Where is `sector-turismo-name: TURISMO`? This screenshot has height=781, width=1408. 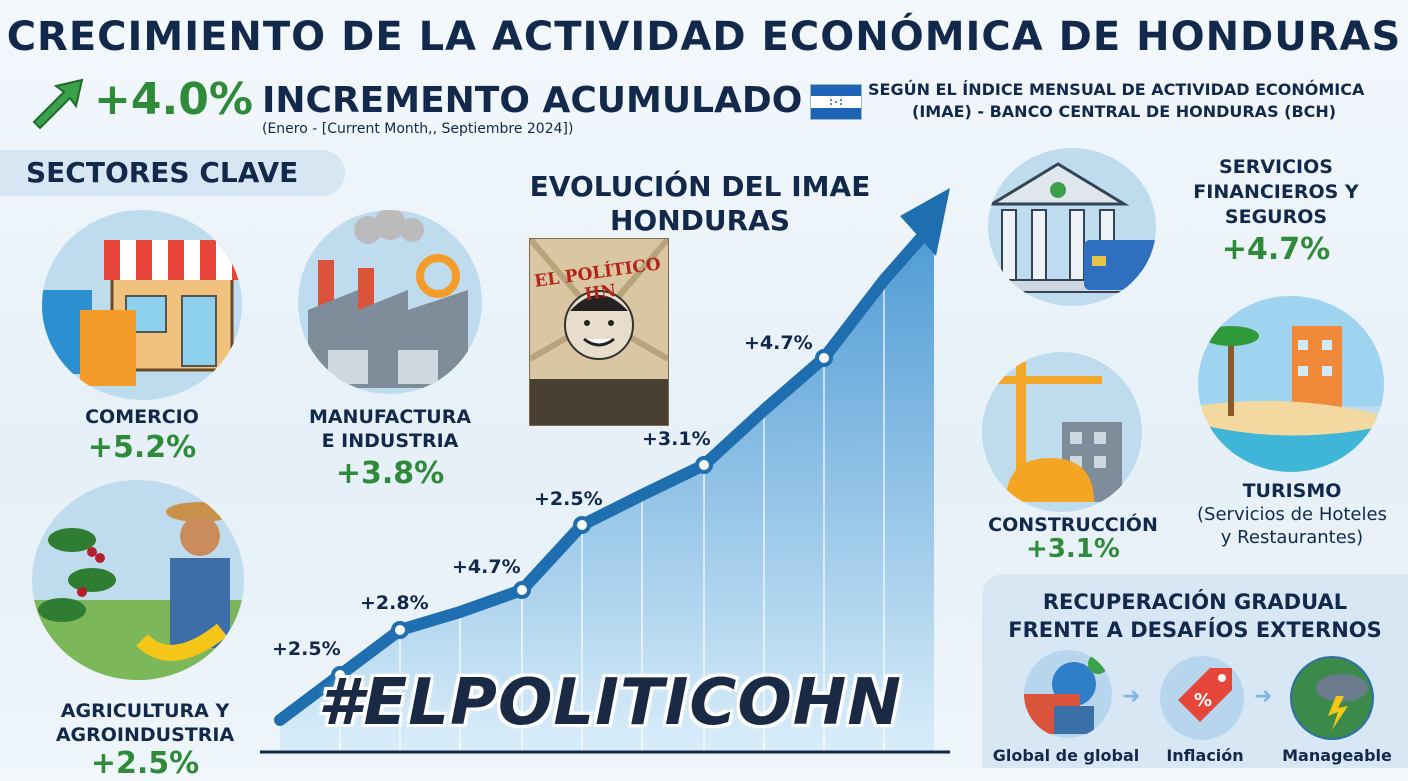
sector-turismo-name: TURISMO is located at coordinates (1292, 491).